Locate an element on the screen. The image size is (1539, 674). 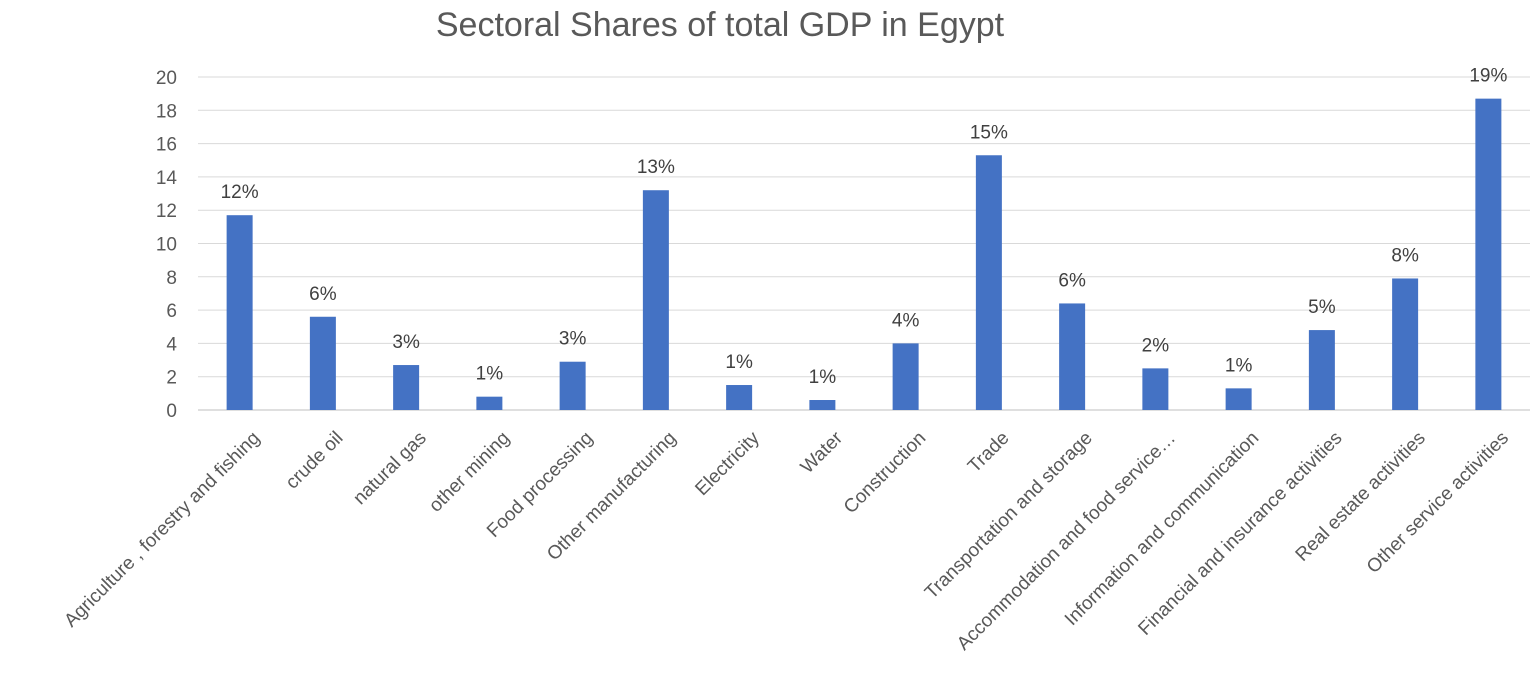
y-tick-label: 0 is located at coordinates (171, 411).